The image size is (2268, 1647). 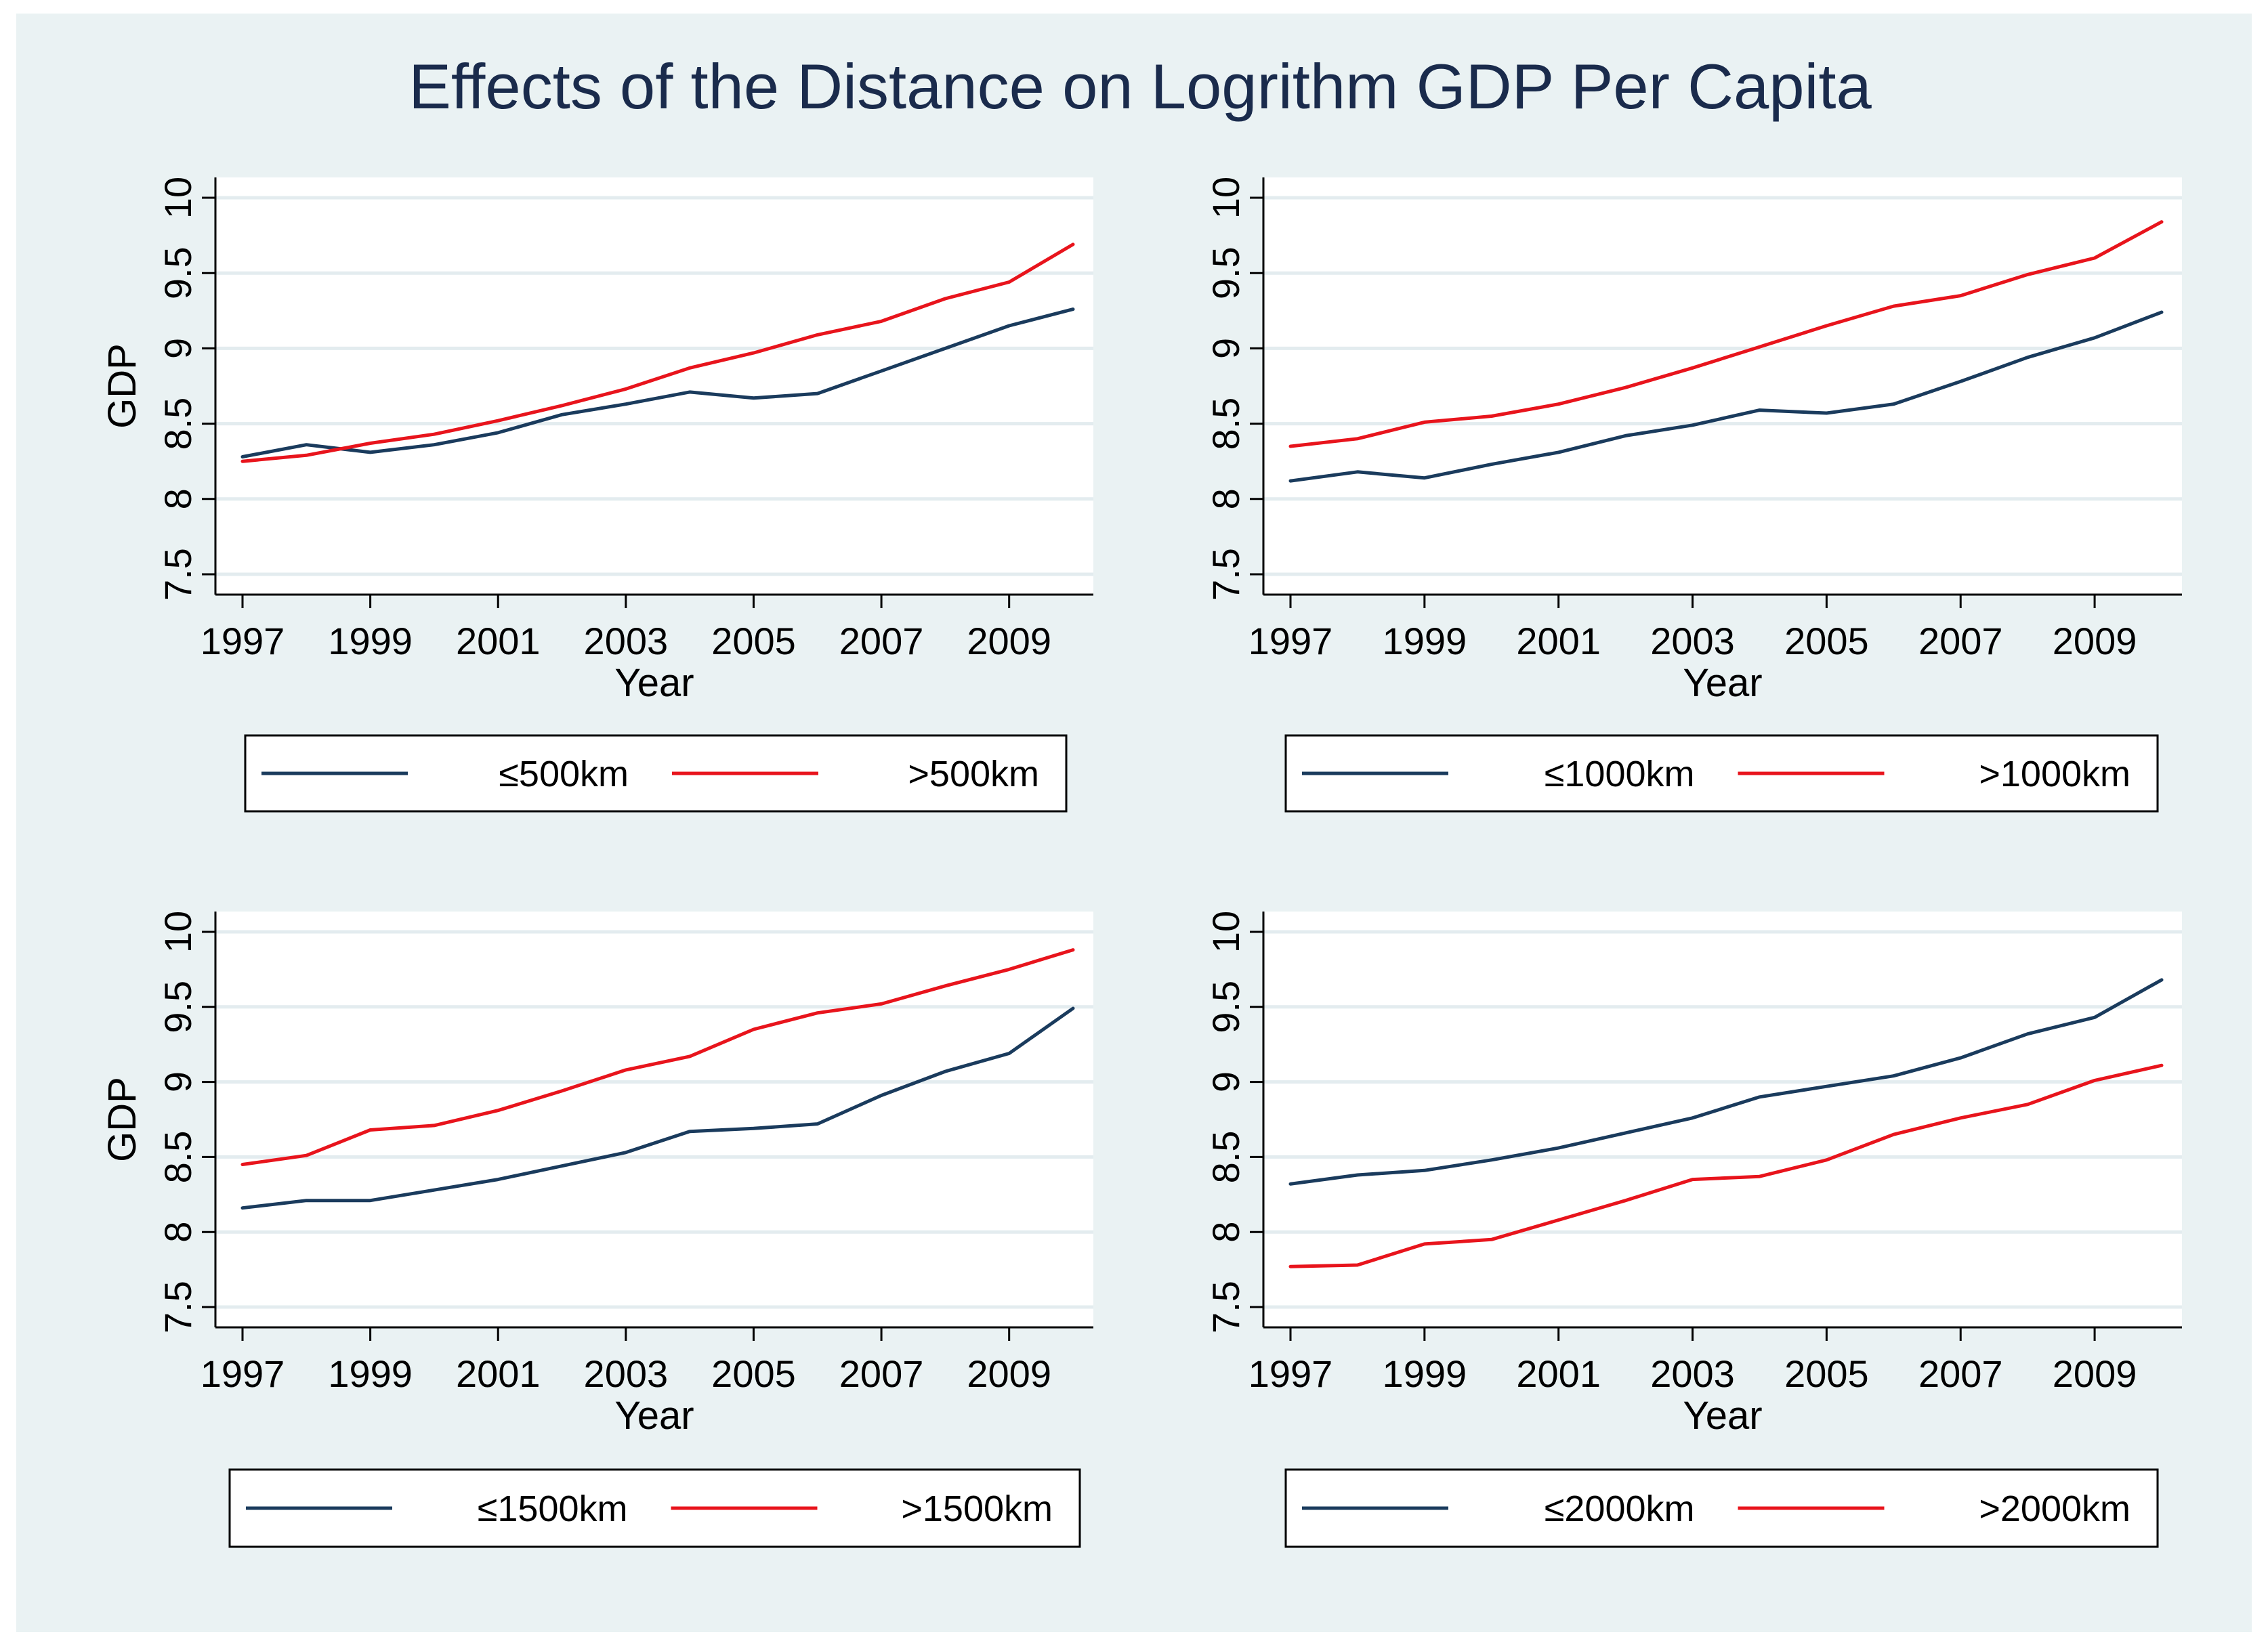 What do you see at coordinates (1721, 1508) in the screenshot?
I see `legend: ≤2000km >2000km` at bounding box center [1721, 1508].